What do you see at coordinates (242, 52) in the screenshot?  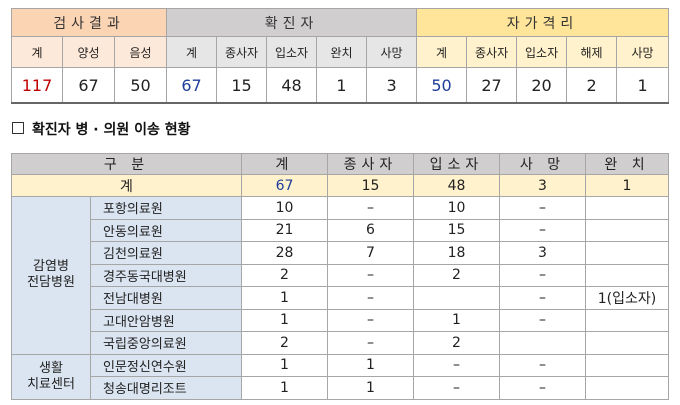 I see `sub-header: 종사자` at bounding box center [242, 52].